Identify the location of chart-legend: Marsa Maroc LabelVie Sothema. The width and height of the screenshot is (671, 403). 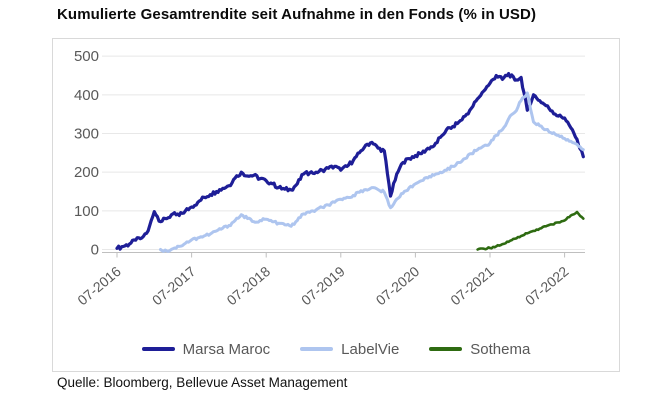
(336, 349).